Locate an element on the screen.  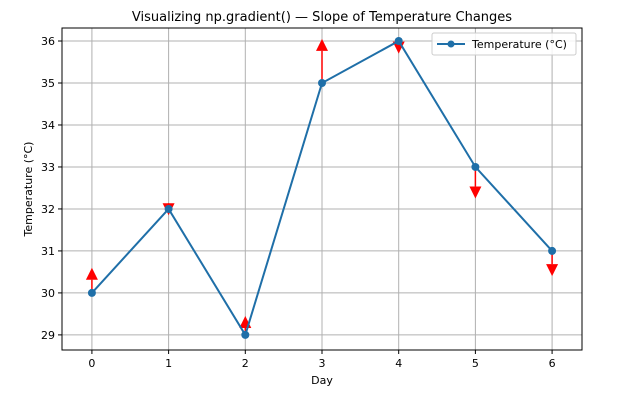
y-tick-label: 36 is located at coordinates (48, 41).